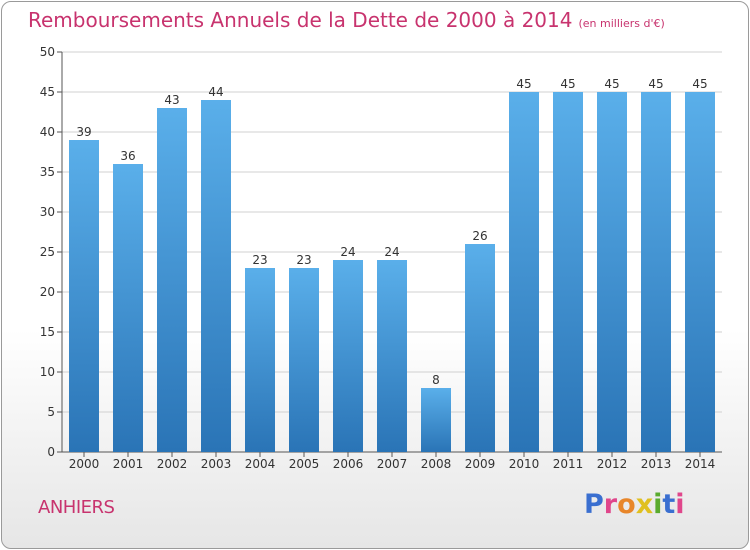 The width and height of the screenshot is (750, 550). What do you see at coordinates (260, 464) in the screenshot?
I see `x-tick-label: 2004` at bounding box center [260, 464].